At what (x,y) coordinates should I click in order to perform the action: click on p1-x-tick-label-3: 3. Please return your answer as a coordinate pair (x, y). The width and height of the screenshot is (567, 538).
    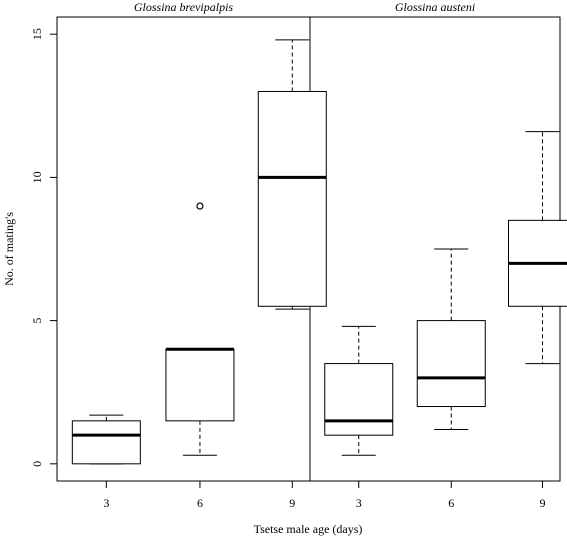
    Looking at the image, I should click on (359, 503).